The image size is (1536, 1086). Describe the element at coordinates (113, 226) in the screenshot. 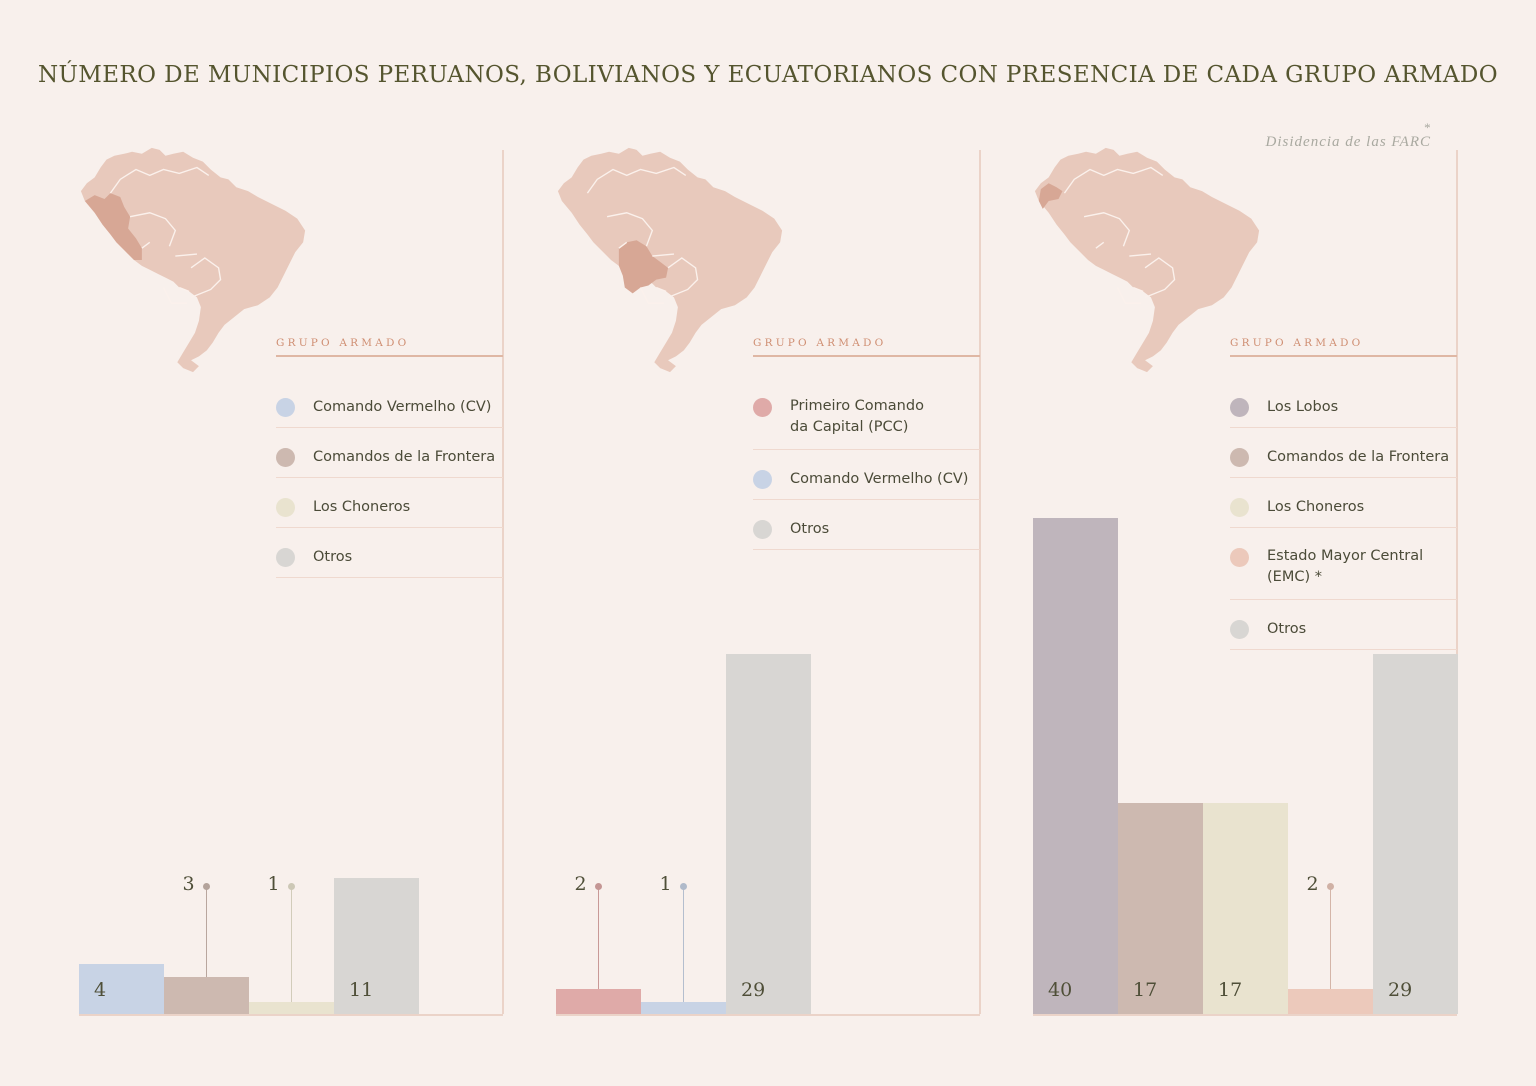

I see `map-highlight-peru` at that location.